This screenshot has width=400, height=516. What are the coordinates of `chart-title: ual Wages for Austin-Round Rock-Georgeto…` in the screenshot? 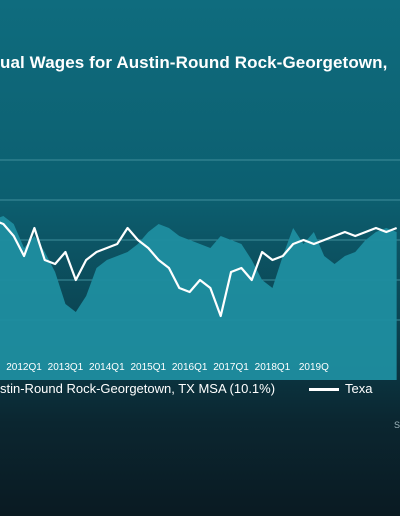 It's located at (194, 62).